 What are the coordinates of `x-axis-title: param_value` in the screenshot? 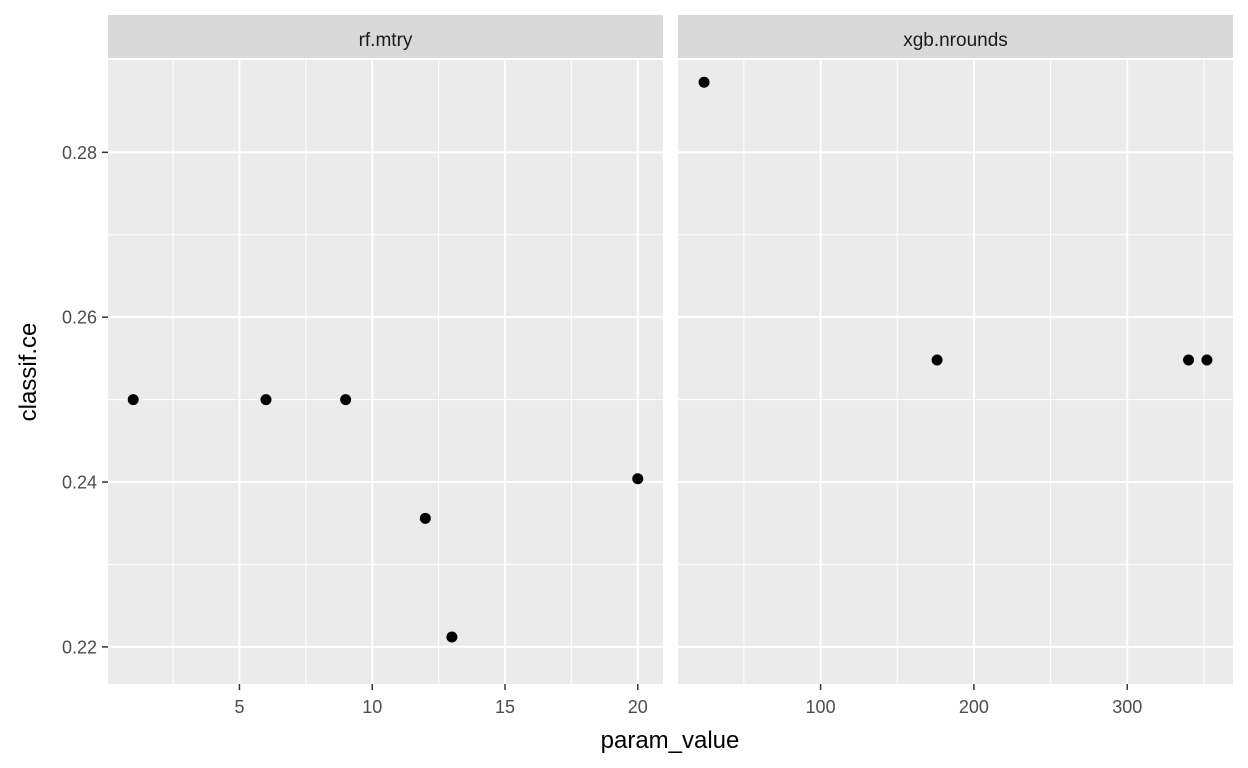 It's located at (670, 740).